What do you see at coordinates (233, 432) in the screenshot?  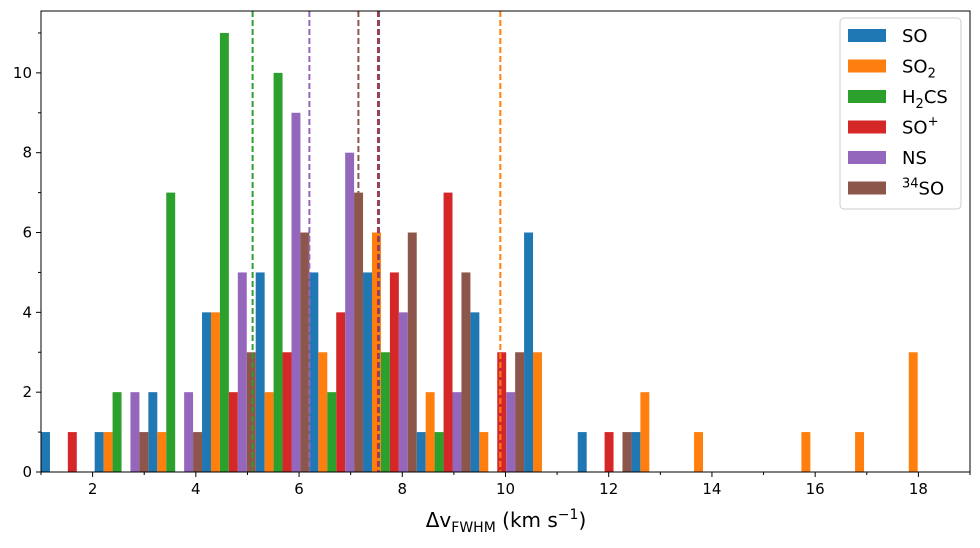 I see `bar-so+-3` at bounding box center [233, 432].